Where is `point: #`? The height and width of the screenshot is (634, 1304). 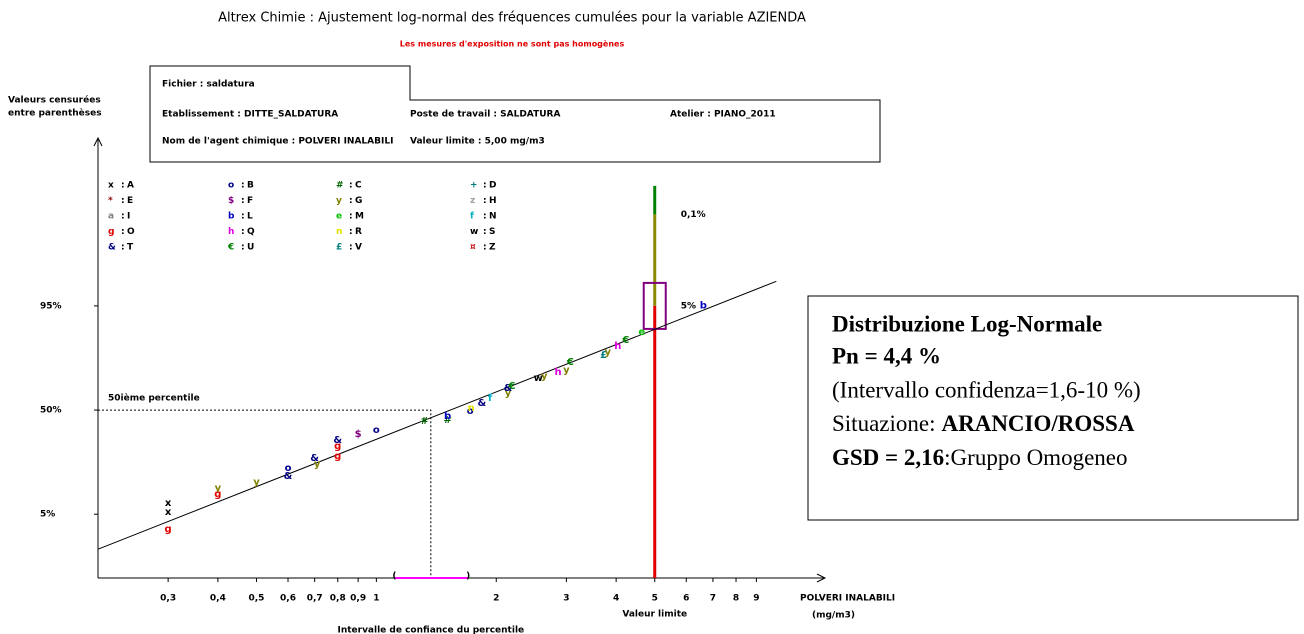
point: # is located at coordinates (424, 421).